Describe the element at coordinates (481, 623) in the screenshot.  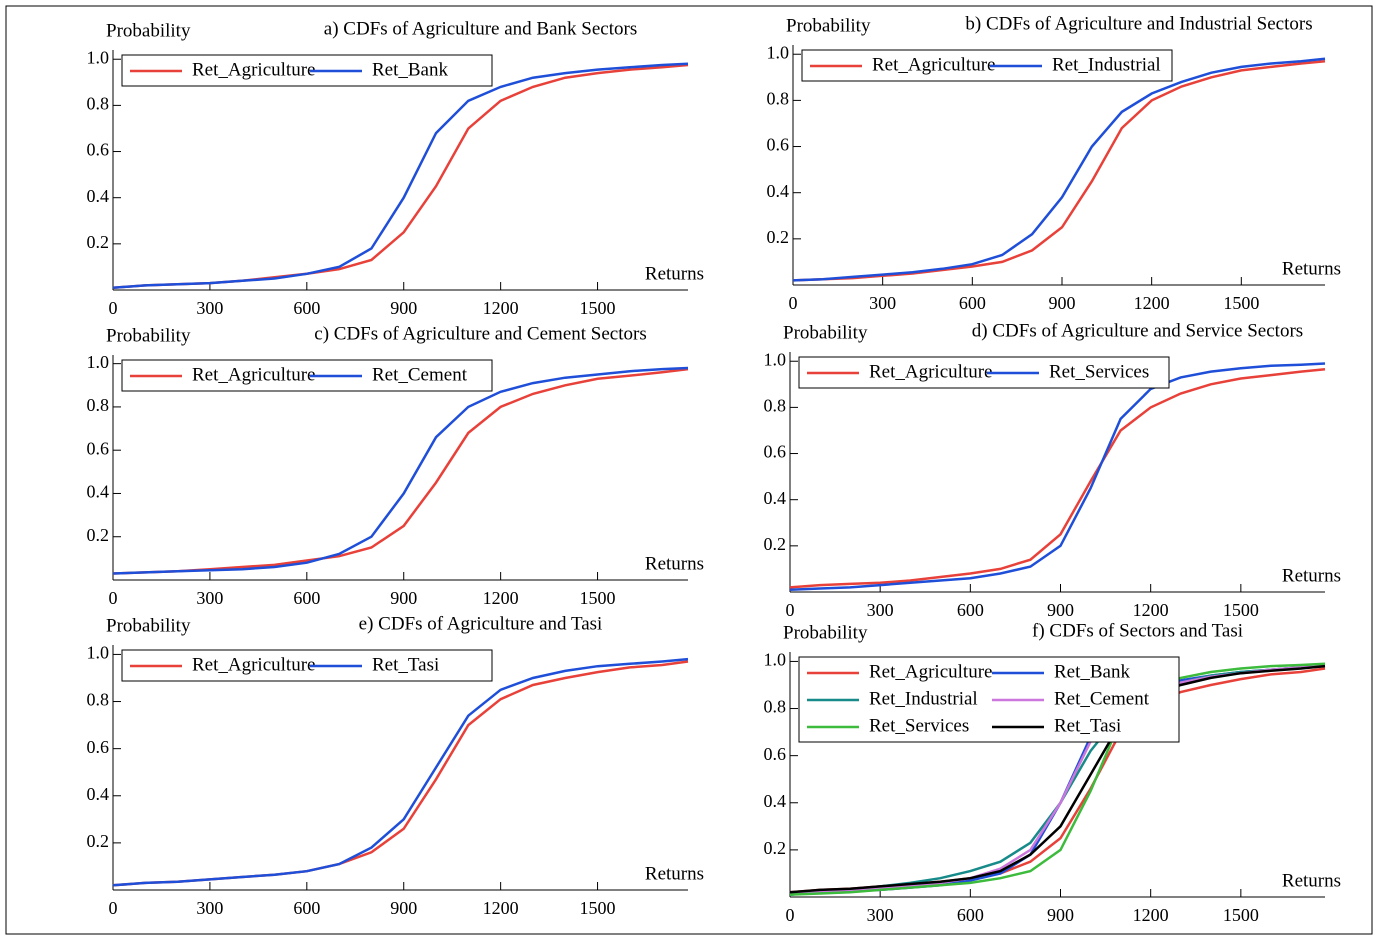
I see `chart-title: e) CDFs of Agriculture and Tasi` at that location.